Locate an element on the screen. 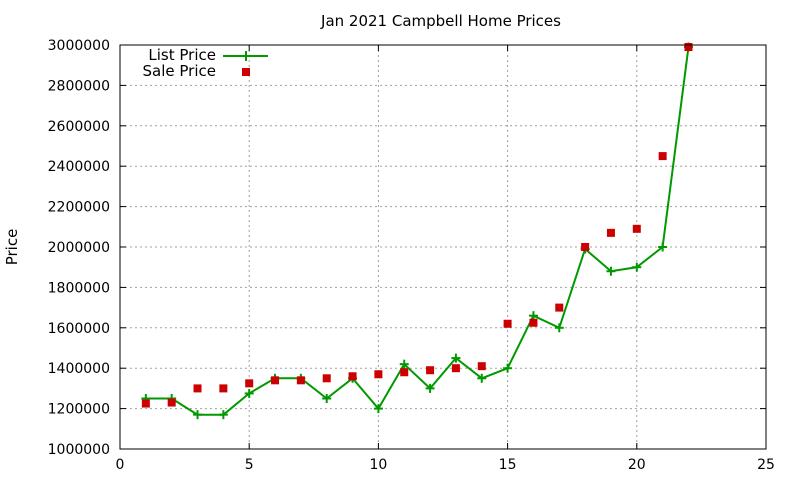  y-tick-label: 2800000 is located at coordinates (79, 86).